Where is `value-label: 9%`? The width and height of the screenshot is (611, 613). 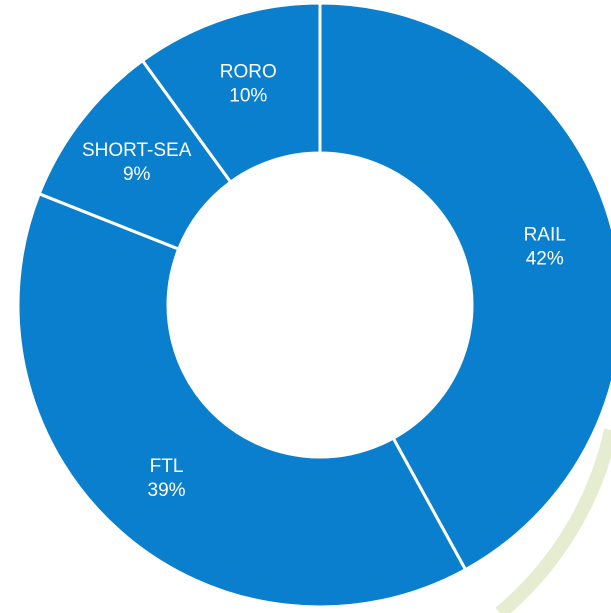
value-label: 9% is located at coordinates (137, 174).